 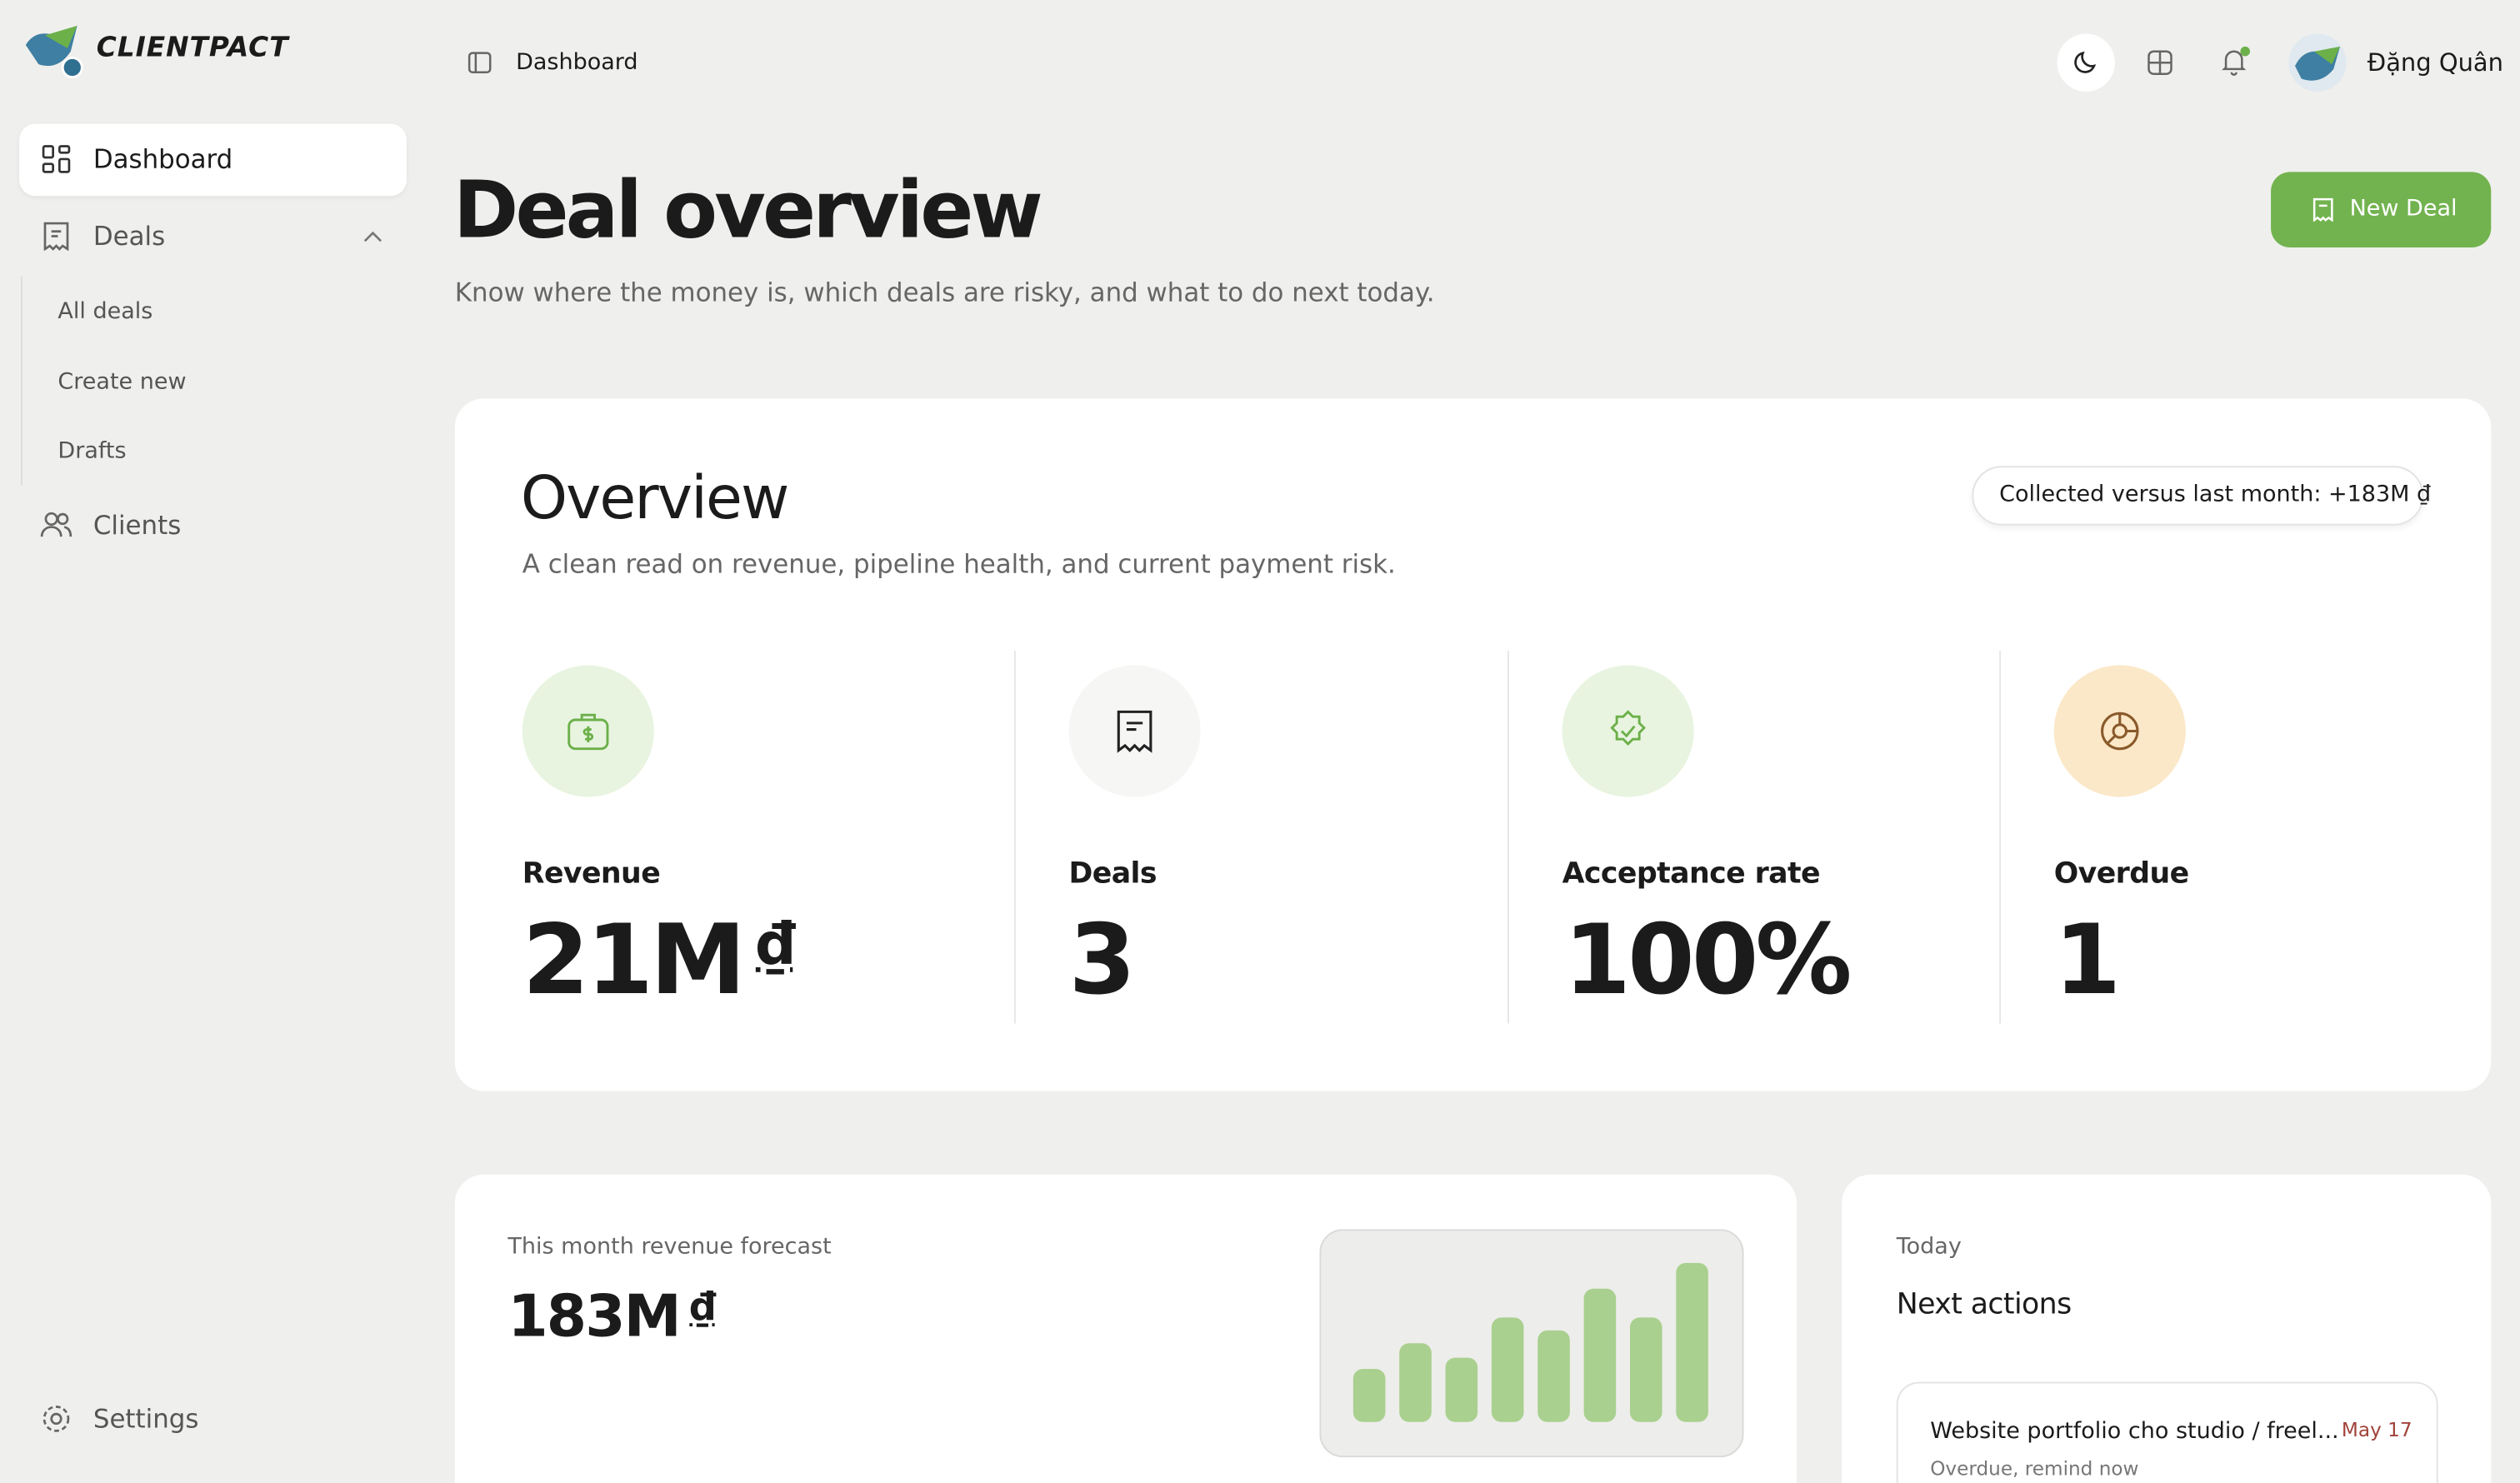 What do you see at coordinates (56, 236) in the screenshot?
I see `deals-icon` at bounding box center [56, 236].